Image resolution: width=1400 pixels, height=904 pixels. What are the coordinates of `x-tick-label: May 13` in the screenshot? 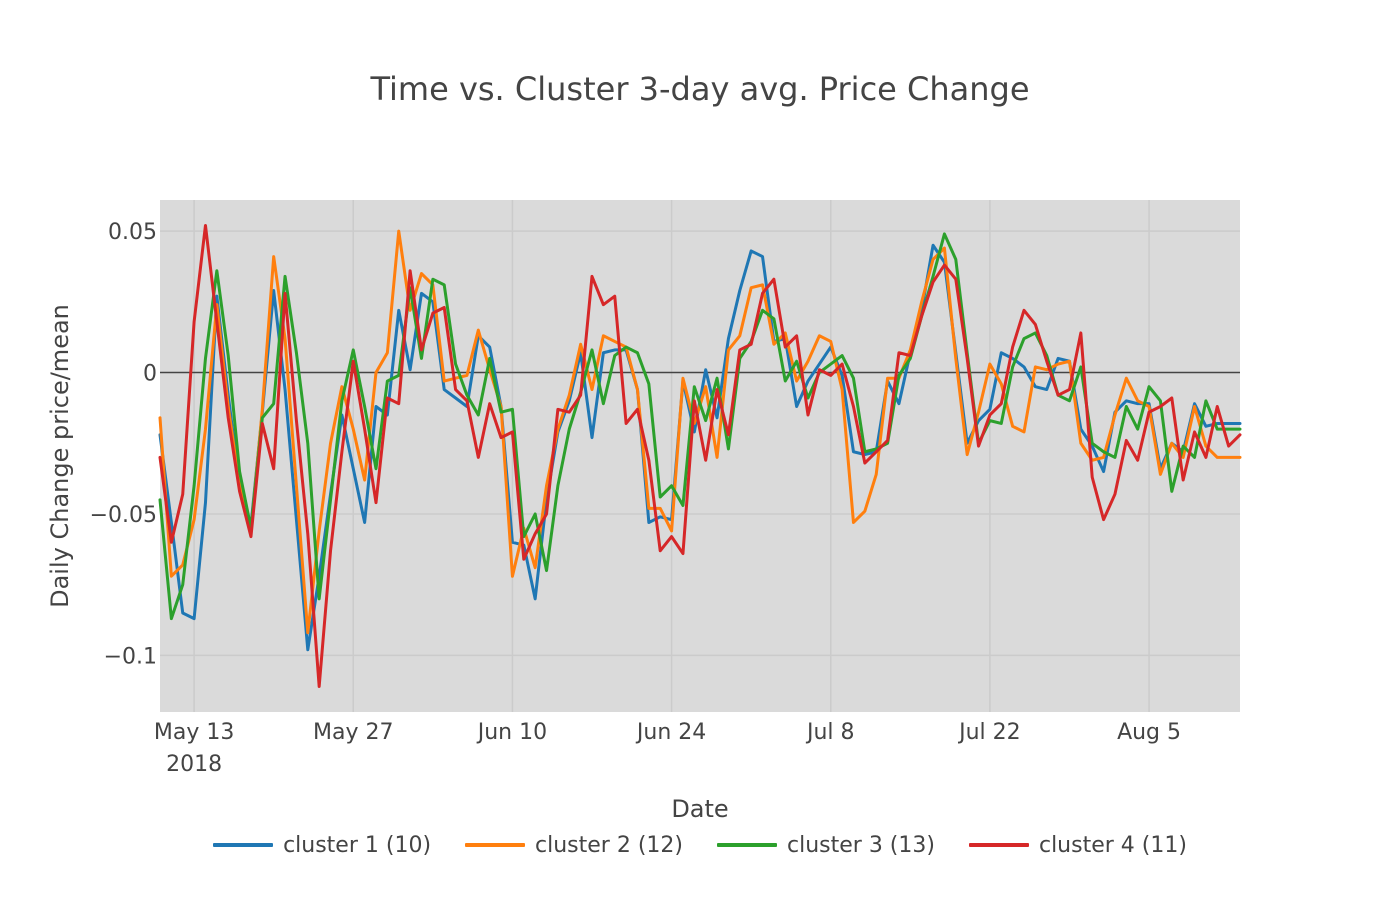 It's located at (194, 732).